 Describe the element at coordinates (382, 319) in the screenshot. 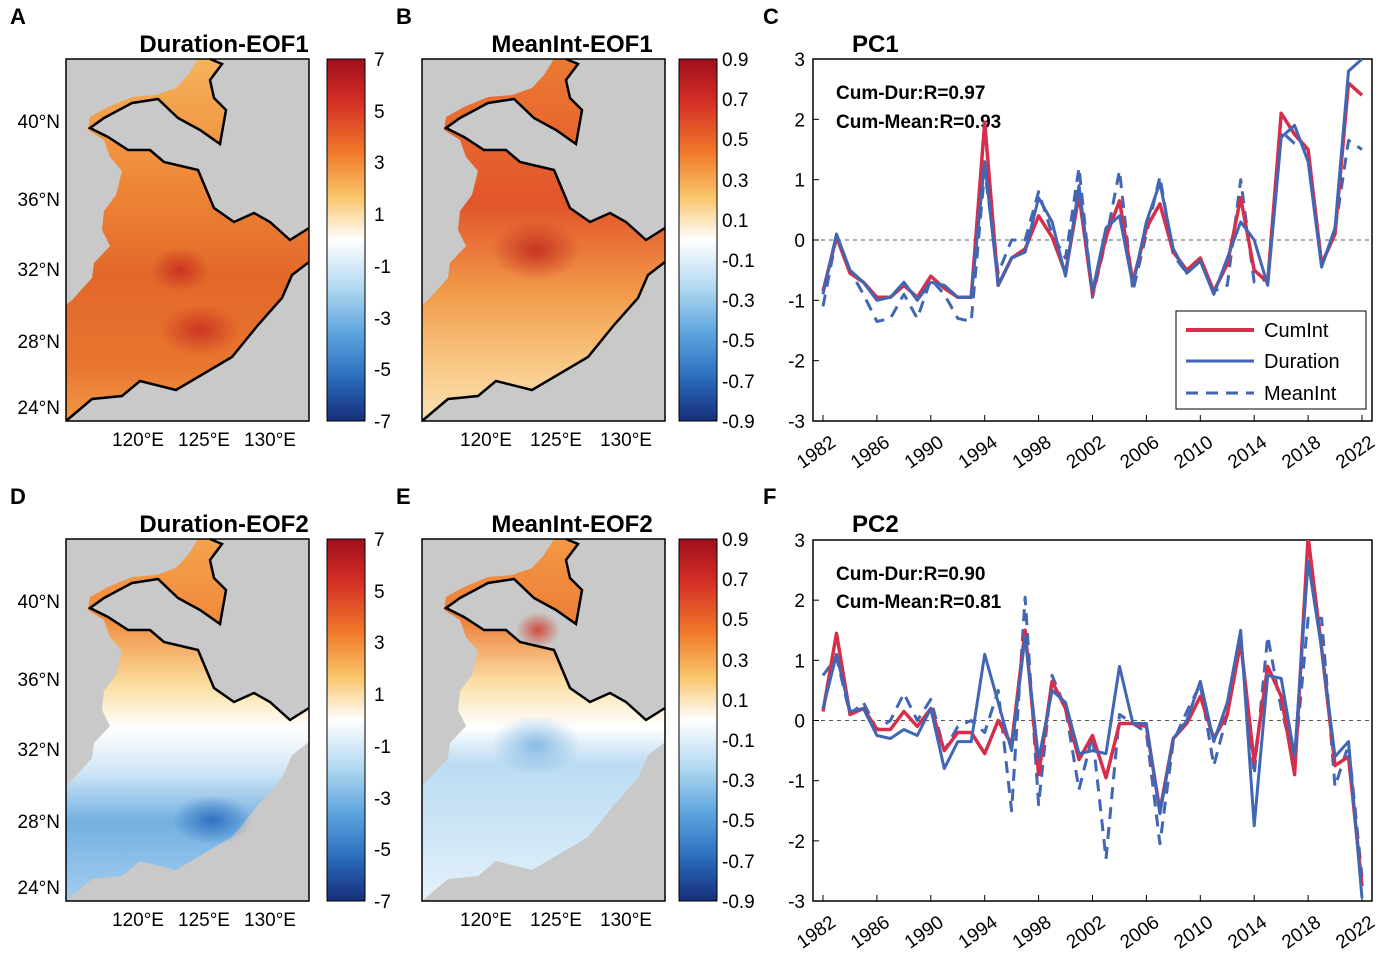

I see `colorbar-tick: -3` at that location.